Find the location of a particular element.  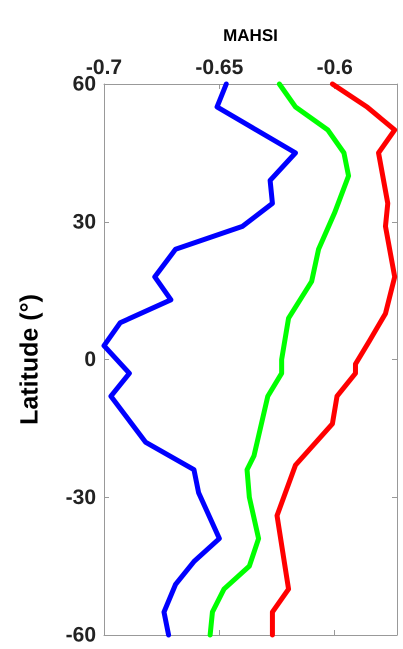

y-tick-label: -30 is located at coordinates (81, 497).